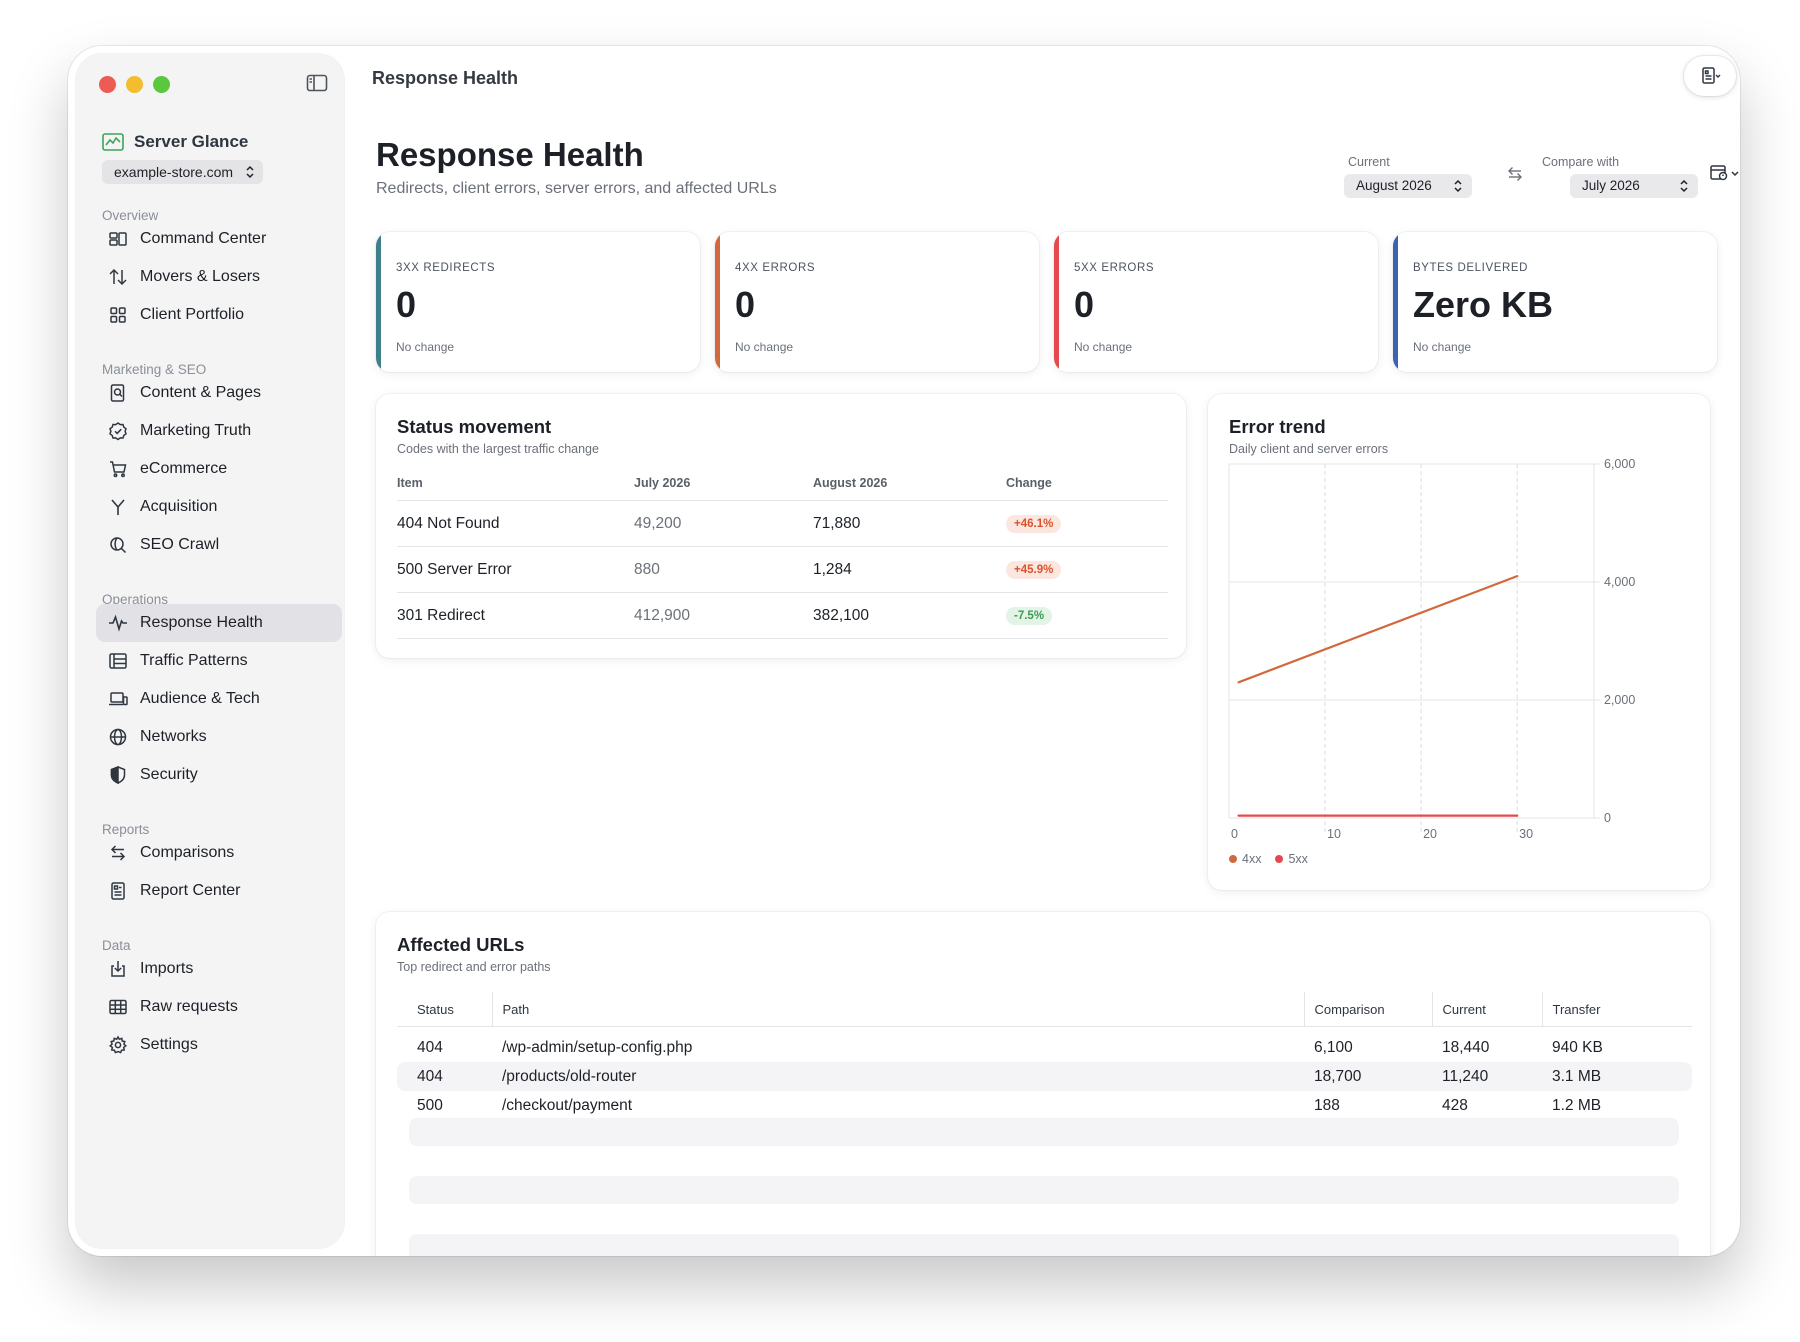 Image resolution: width=1800 pixels, height=1342 pixels. What do you see at coordinates (1029, 616) in the screenshot?
I see `change-badge: -7.5%` at bounding box center [1029, 616].